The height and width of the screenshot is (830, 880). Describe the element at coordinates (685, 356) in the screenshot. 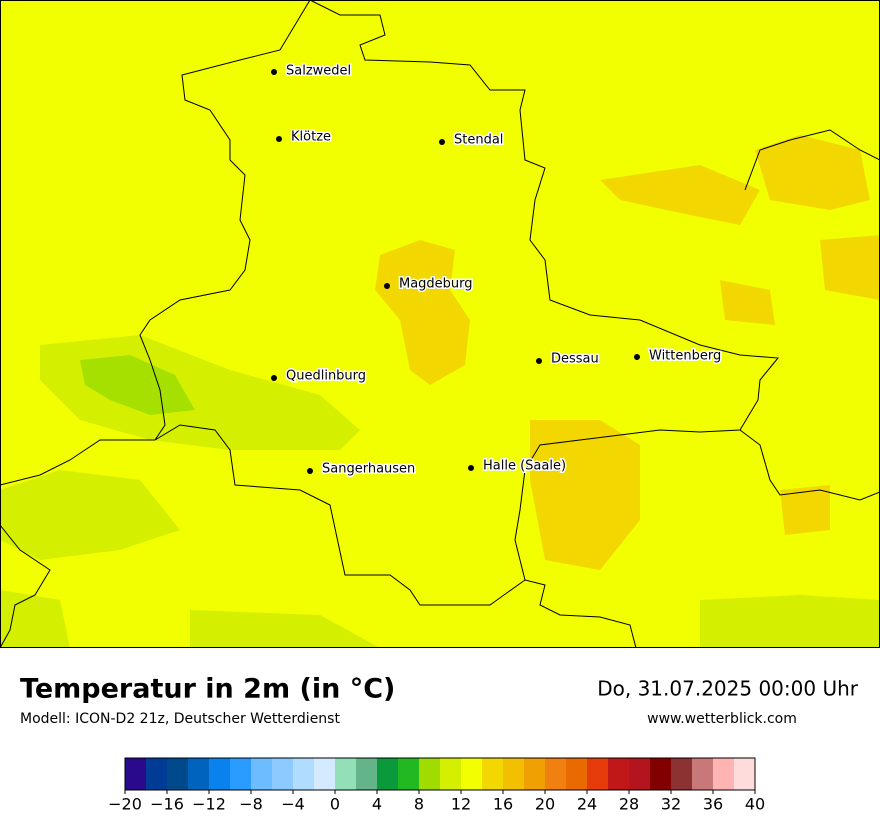

I see `city-label: Wittenberg` at that location.